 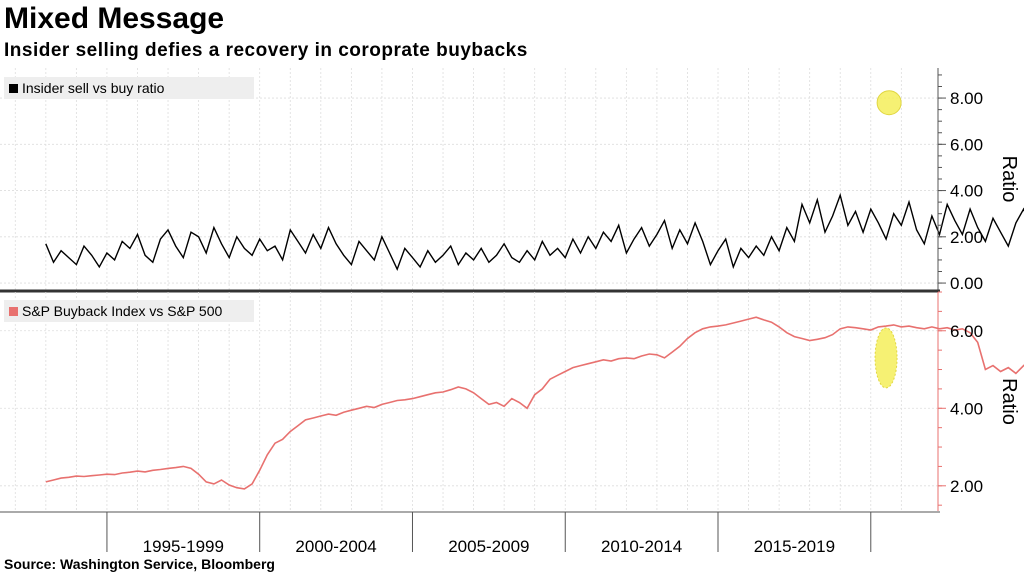 What do you see at coordinates (139, 564) in the screenshot?
I see `source-note: Source: Washington Service, Bloomberg` at bounding box center [139, 564].